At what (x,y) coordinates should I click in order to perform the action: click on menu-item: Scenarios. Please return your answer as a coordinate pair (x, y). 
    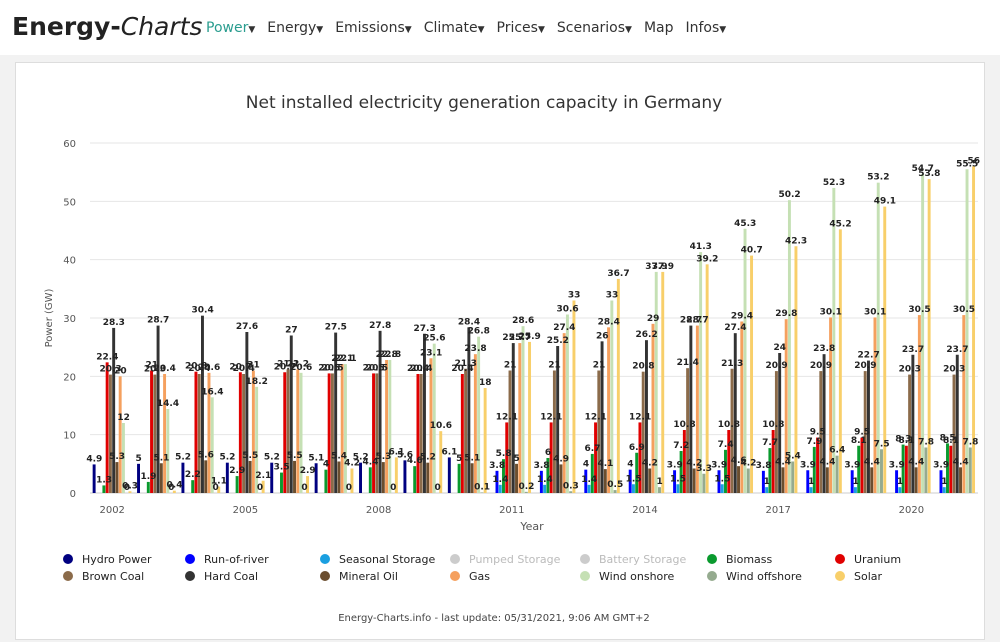
    Looking at the image, I should click on (591, 28).